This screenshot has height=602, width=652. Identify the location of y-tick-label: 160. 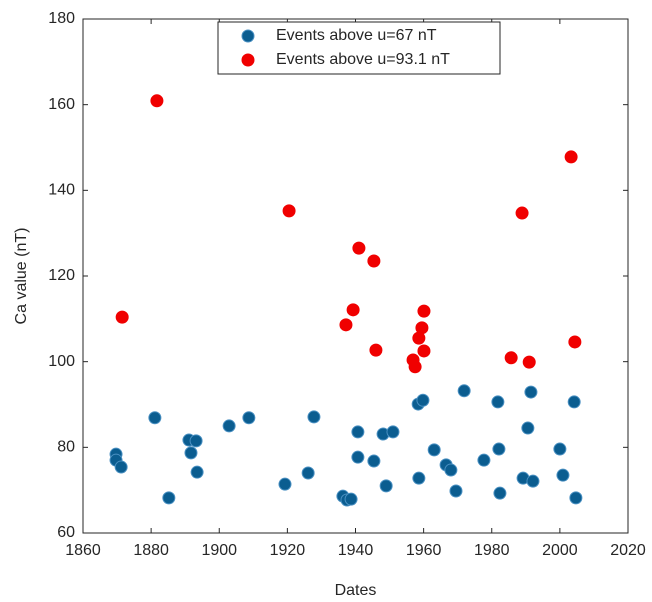
(61, 104).